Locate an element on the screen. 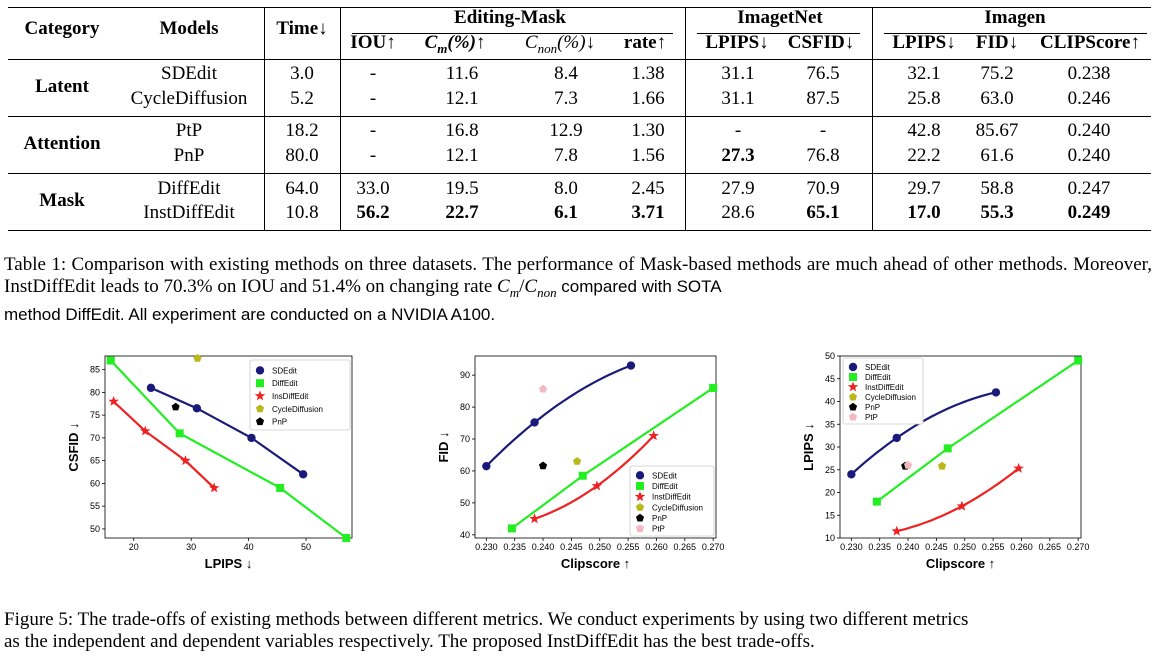 This screenshot has height=658, width=1155. category-attention: Attention is located at coordinates (62, 143).